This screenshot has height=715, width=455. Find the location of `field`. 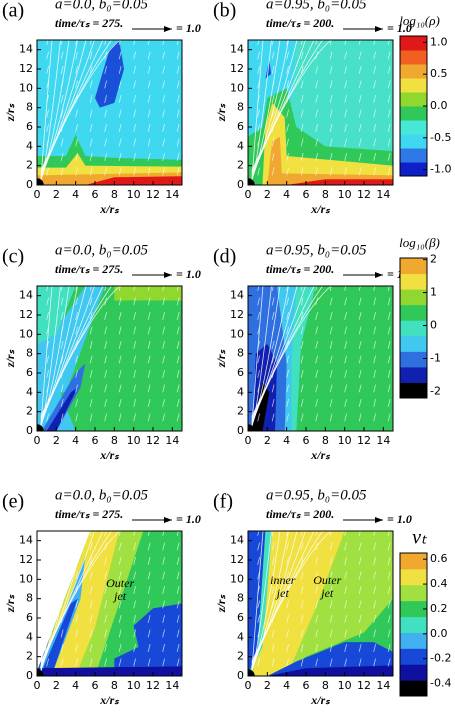

field is located at coordinates (320, 112).